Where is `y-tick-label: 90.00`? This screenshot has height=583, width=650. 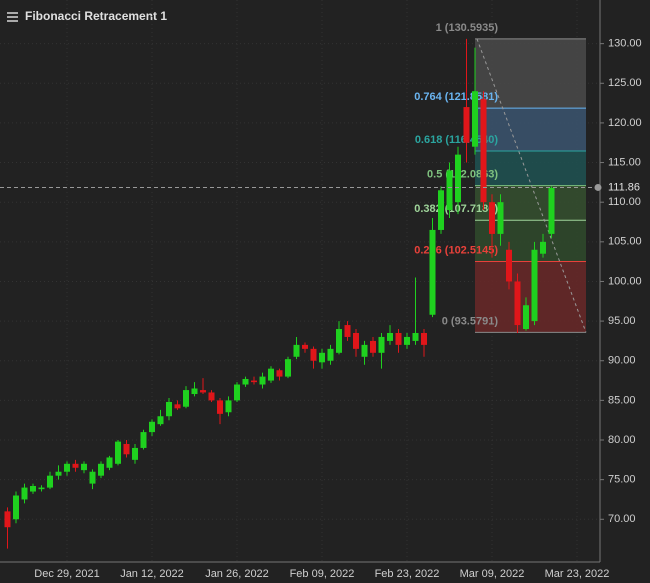 y-tick-label: 90.00 is located at coordinates (622, 361).